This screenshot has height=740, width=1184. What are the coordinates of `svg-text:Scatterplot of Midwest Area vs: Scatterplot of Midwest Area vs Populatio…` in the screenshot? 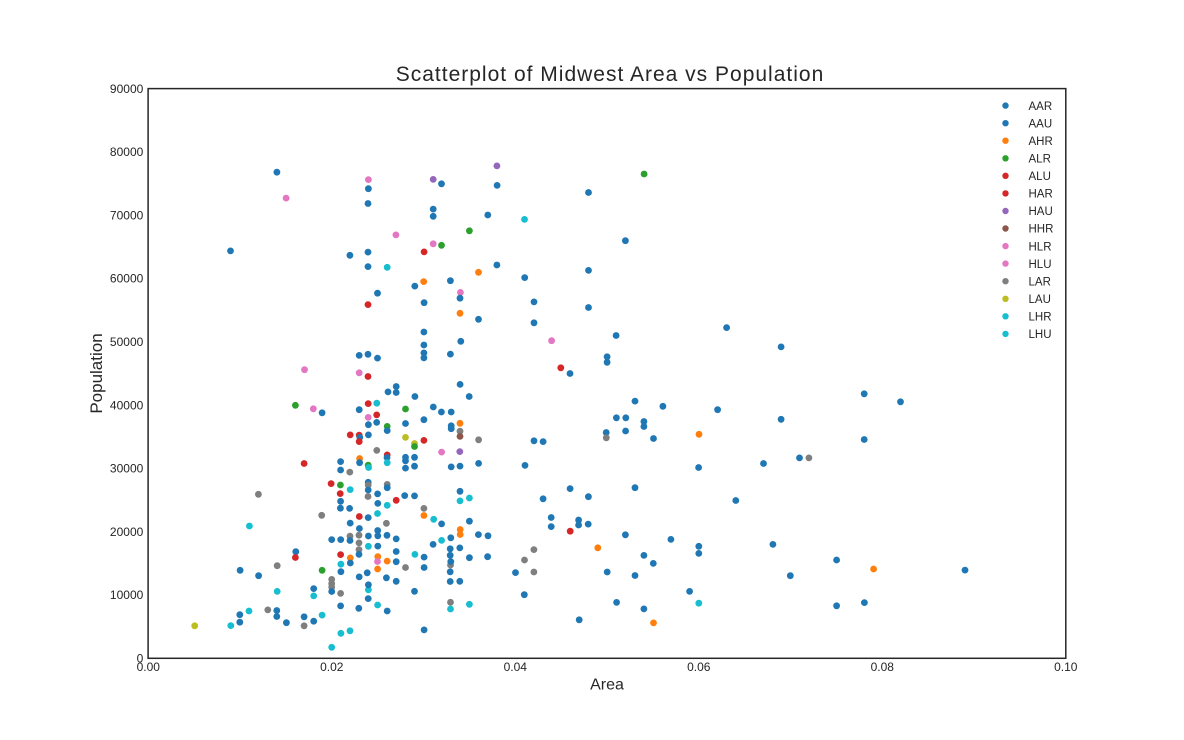 It's located at (610, 74).